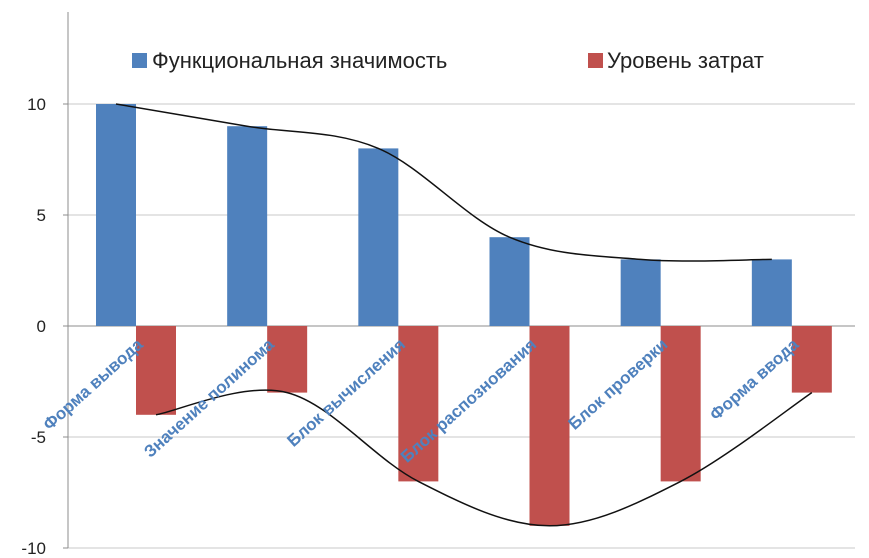  Describe the element at coordinates (38, 437) in the screenshot. I see `y-tick-label: -5` at that location.